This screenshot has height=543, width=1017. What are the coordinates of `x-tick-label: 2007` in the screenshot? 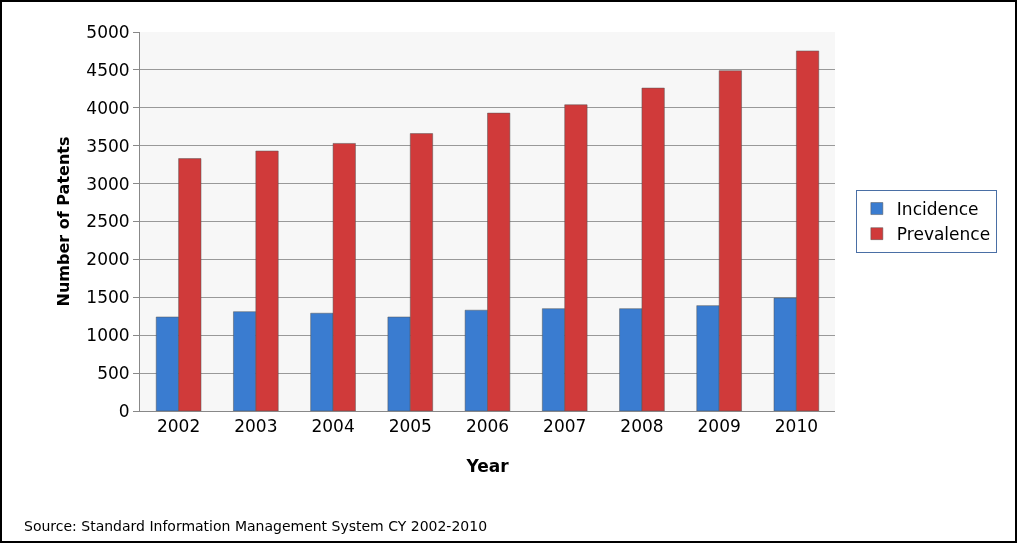 It's located at (565, 426).